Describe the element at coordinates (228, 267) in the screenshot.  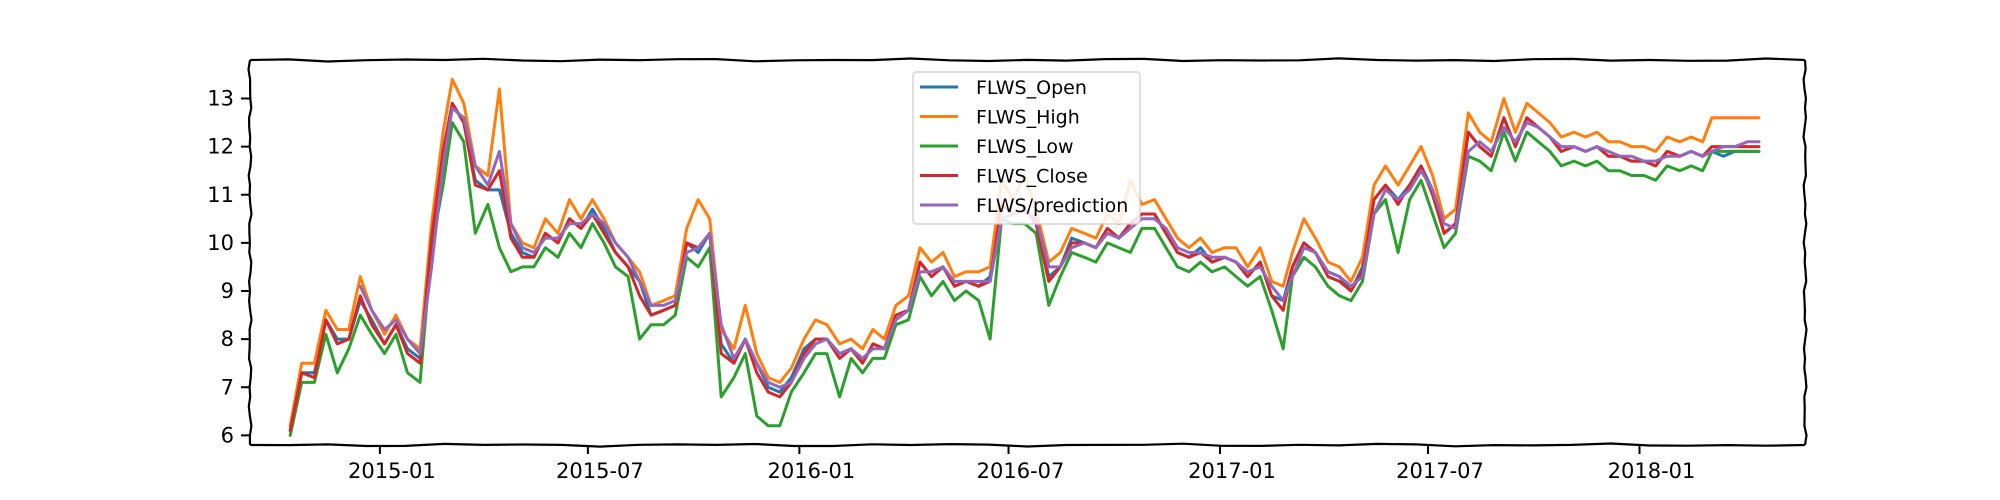
I see `y-axis: 6 7 8 9 10 11 12 13` at that location.